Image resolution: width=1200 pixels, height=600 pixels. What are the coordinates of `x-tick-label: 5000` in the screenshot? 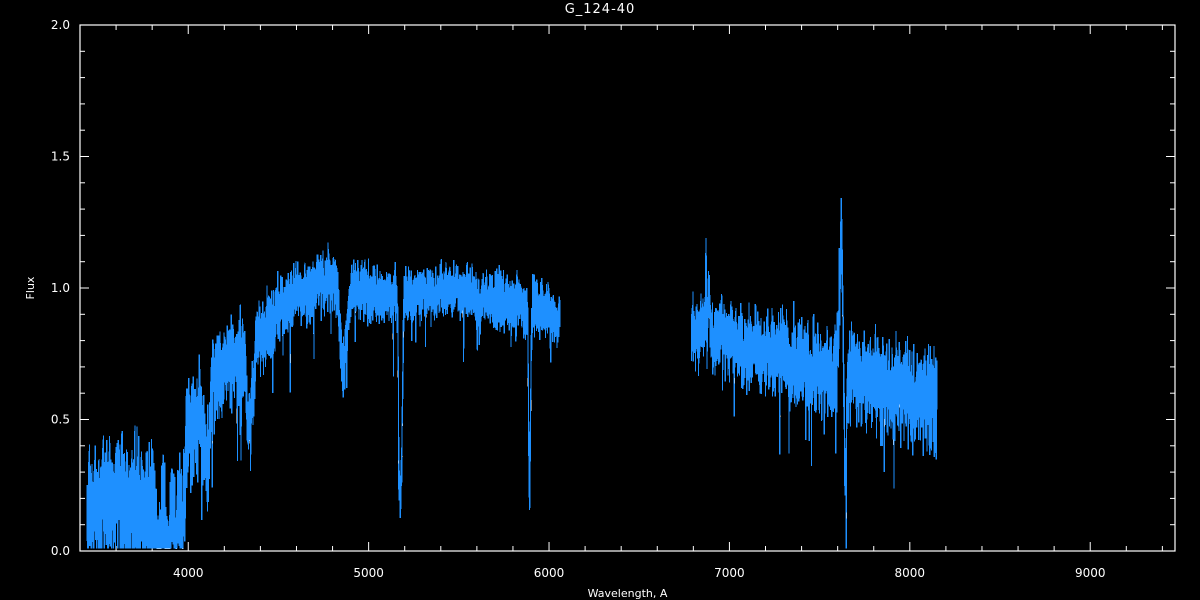 It's located at (368, 573).